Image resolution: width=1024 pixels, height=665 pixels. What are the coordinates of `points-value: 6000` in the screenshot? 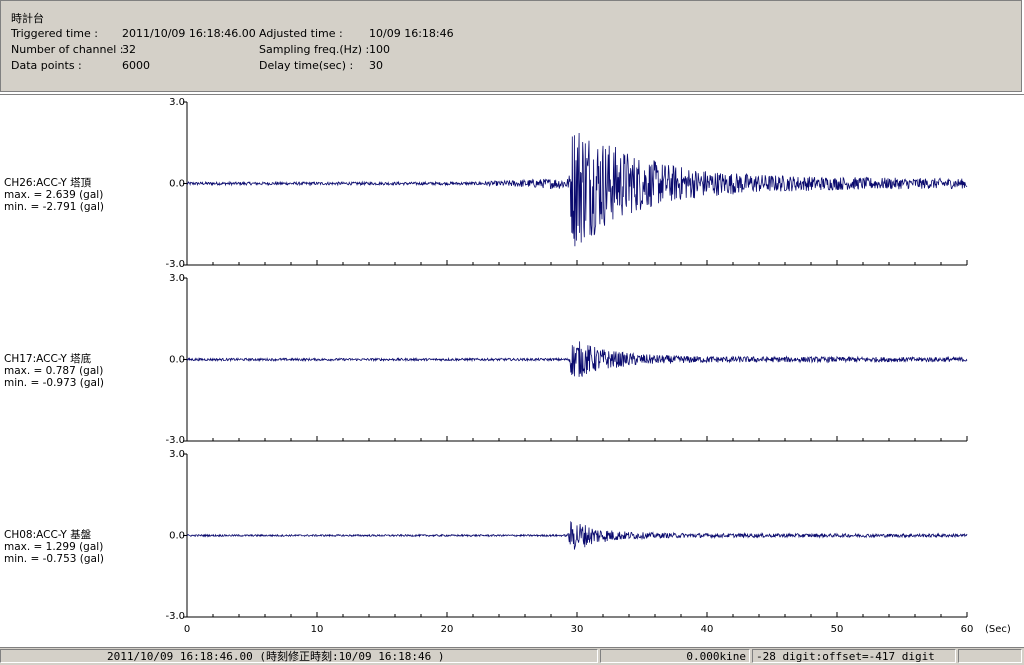 It's located at (136, 65).